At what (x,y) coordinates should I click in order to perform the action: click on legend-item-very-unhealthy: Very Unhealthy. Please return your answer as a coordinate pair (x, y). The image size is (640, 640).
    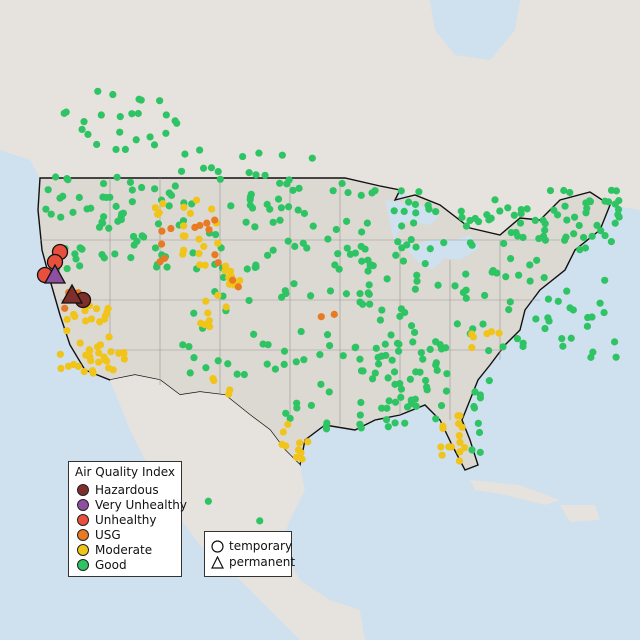
    Looking at the image, I should click on (132, 505).